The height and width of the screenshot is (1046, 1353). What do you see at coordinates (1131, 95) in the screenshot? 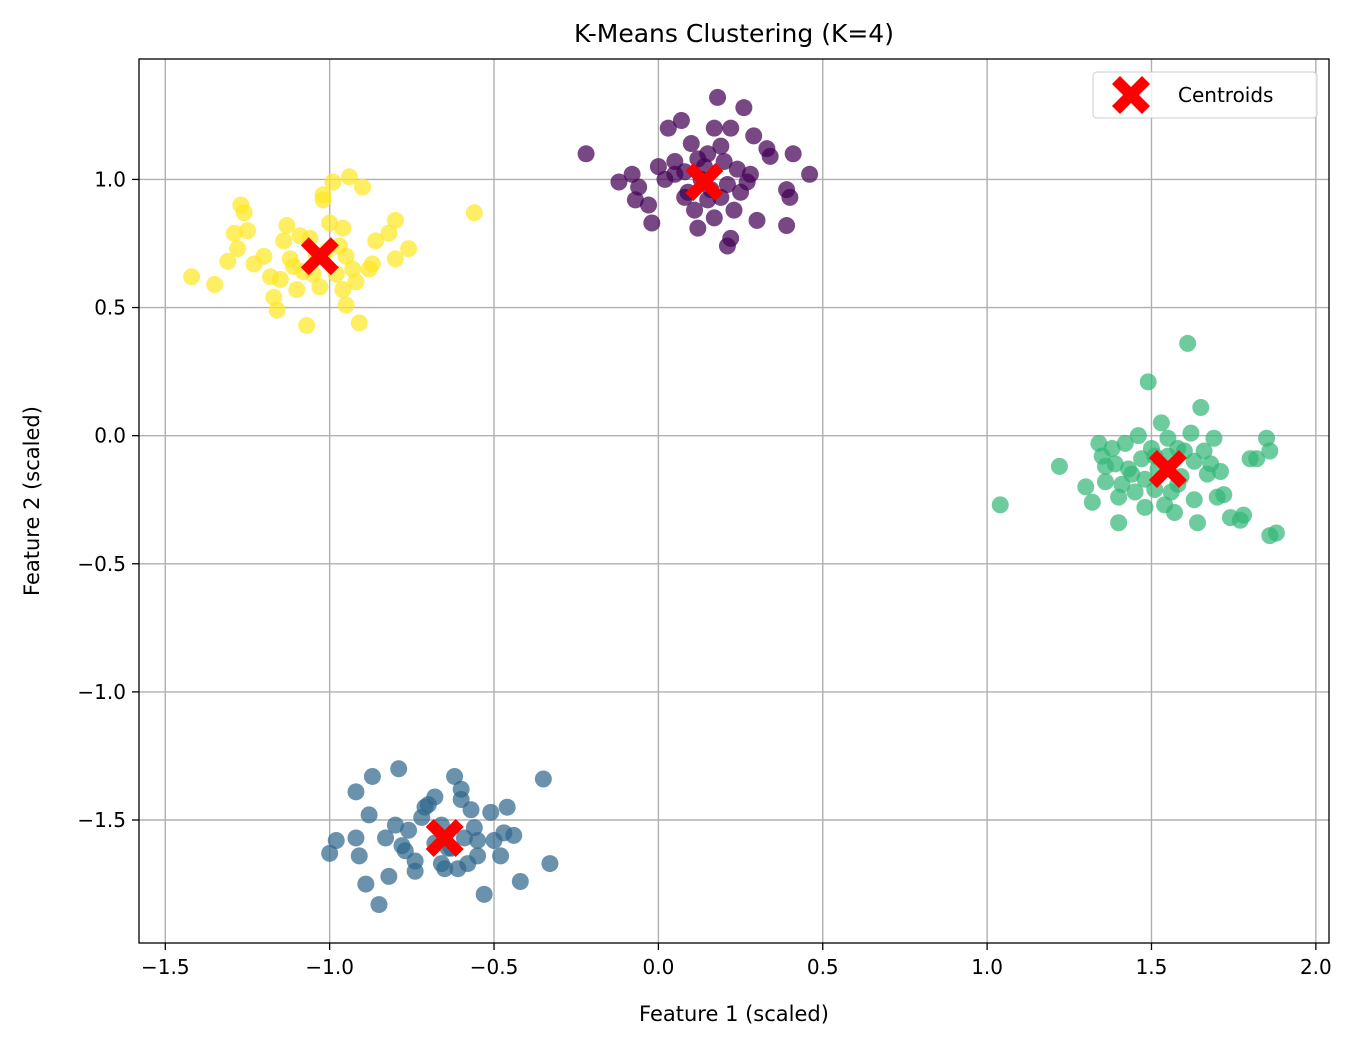
I see `legend-centroid-marker` at bounding box center [1131, 95].